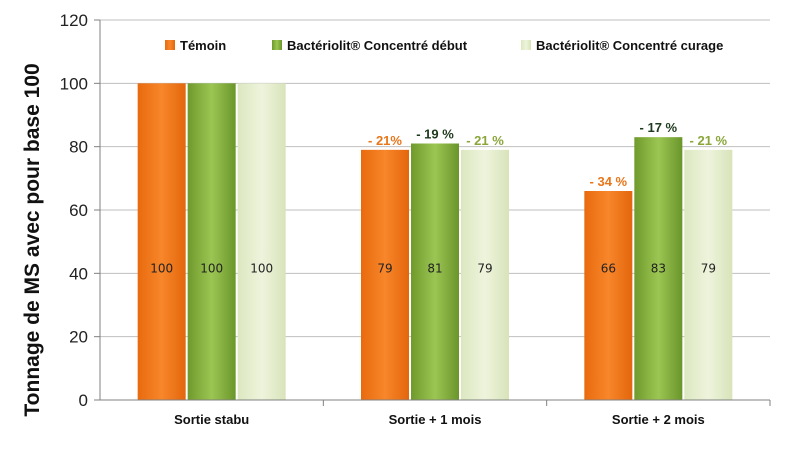 The width and height of the screenshot is (786, 455). Describe the element at coordinates (629, 45) in the screenshot. I see `legend-label: Bactériolit® Concentré curage` at that location.